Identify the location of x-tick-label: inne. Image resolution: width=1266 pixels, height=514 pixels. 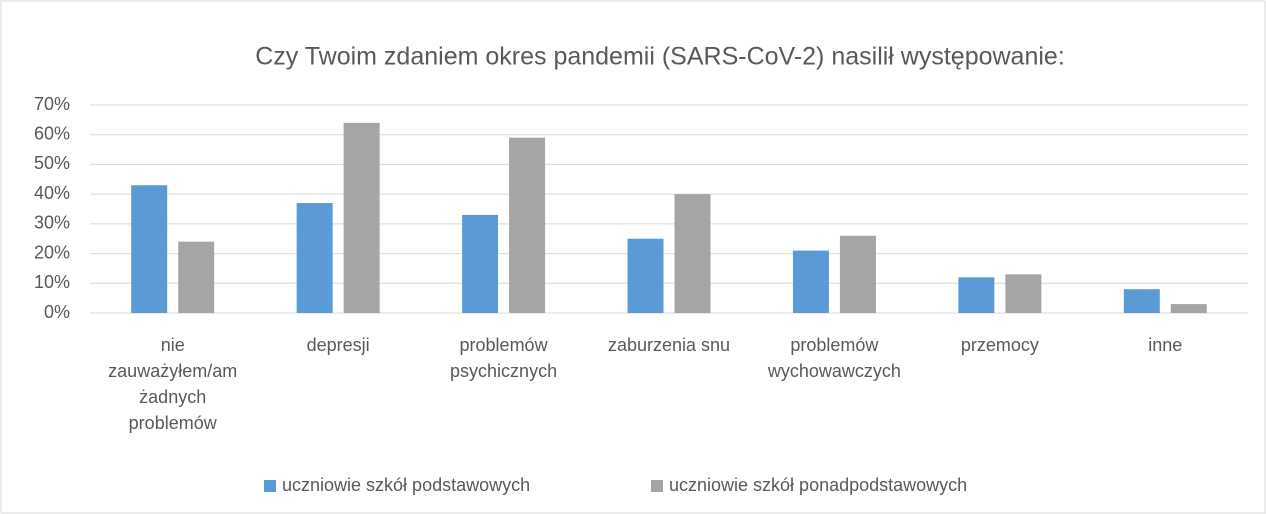
(1165, 345).